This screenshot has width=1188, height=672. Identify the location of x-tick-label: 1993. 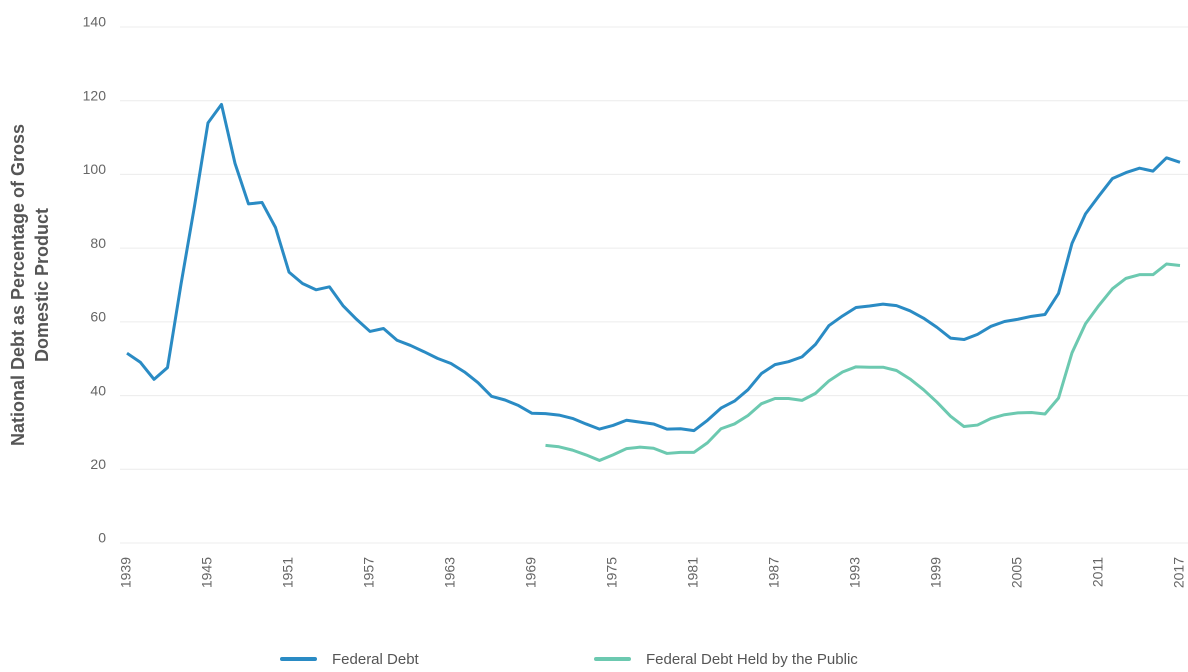
(855, 572).